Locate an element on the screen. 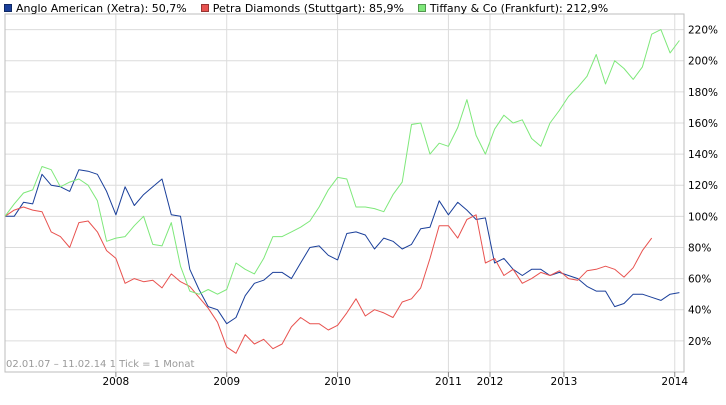 The height and width of the screenshot is (405, 726). y-tick-label: 180% is located at coordinates (703, 93).